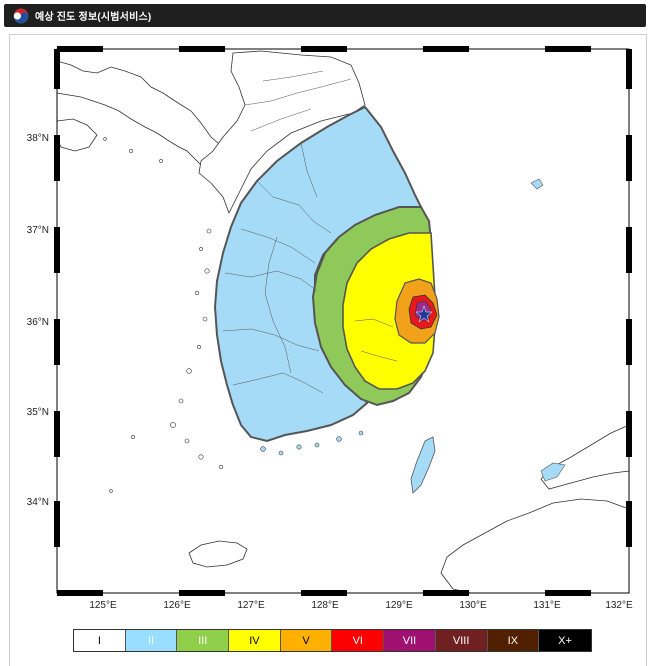  Describe the element at coordinates (424, 314) in the screenshot. I see `epicenter-star-icon` at that location.